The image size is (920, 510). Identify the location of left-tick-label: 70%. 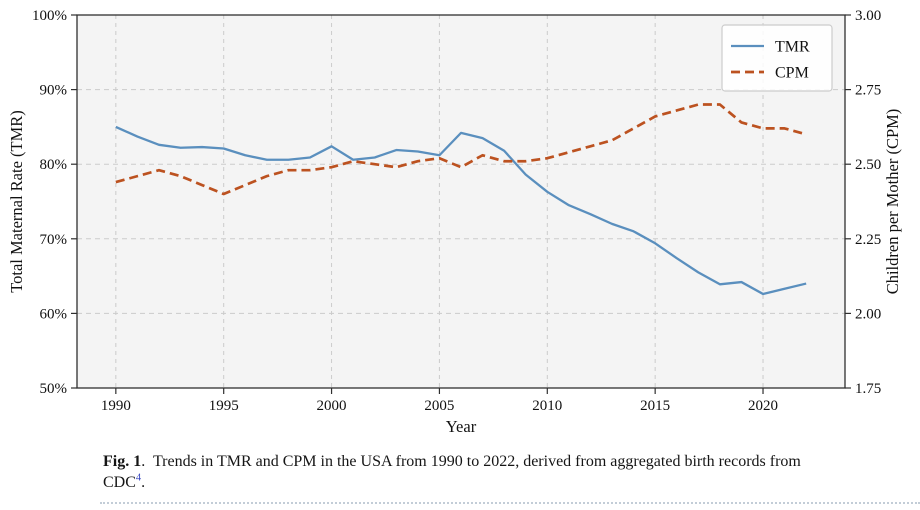
(54, 240).